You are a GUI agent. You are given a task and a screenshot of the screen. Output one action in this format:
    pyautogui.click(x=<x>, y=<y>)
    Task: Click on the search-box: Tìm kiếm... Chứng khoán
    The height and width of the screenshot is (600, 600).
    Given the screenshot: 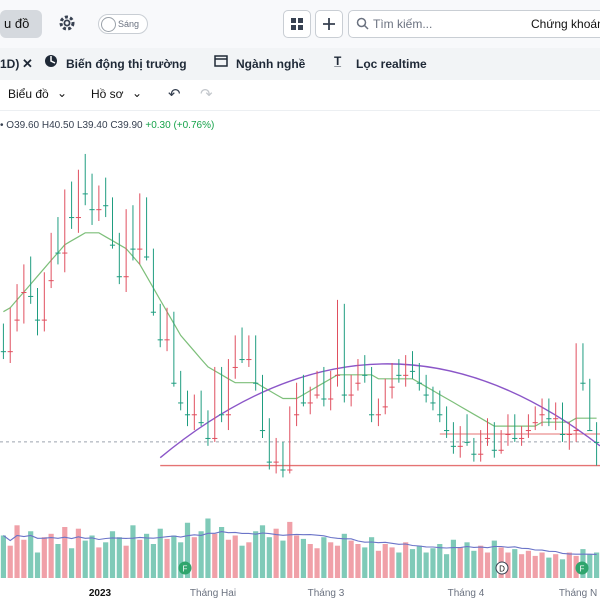 What is the action you would take?
    pyautogui.click(x=474, y=24)
    